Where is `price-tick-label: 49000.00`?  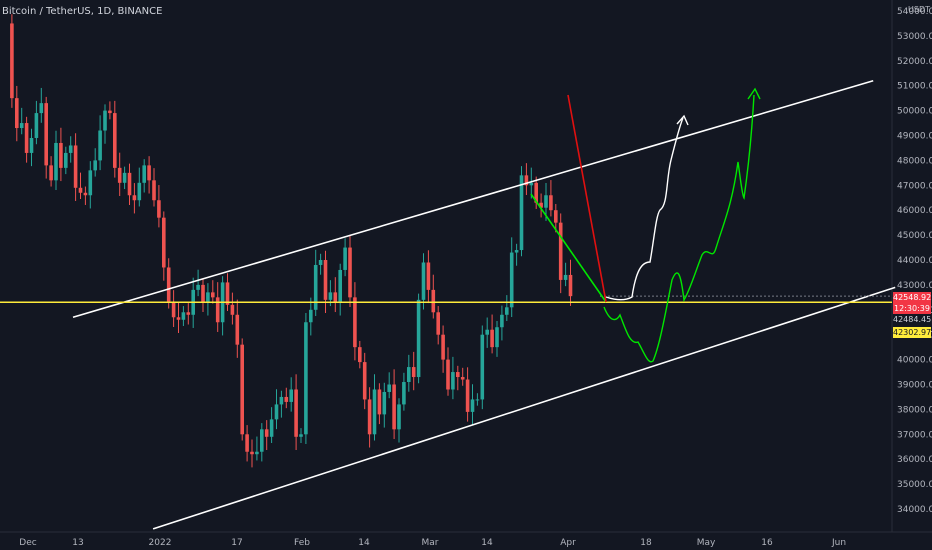 price-tick-label: 49000.00 is located at coordinates (914, 137).